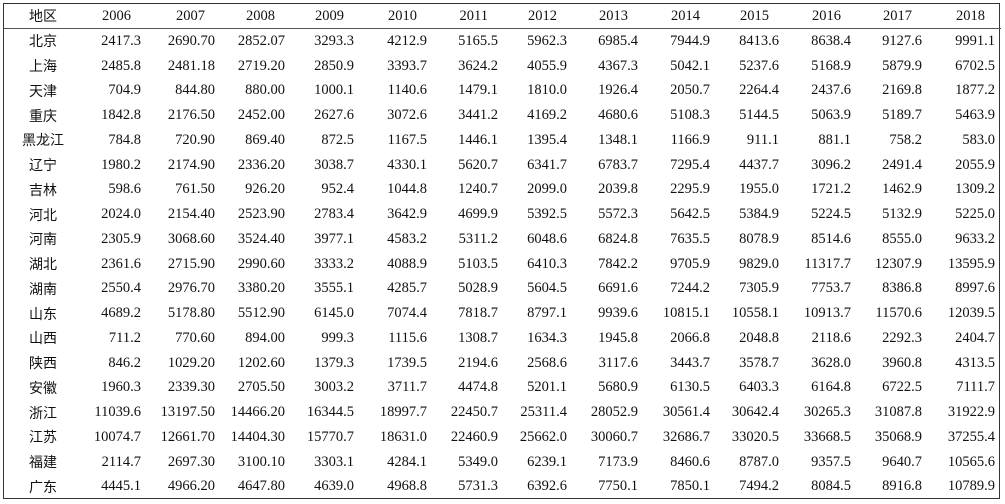 This screenshot has height=504, width=1005. What do you see at coordinates (547, 288) in the screenshot?
I see `value-cell: 5604.5` at bounding box center [547, 288].